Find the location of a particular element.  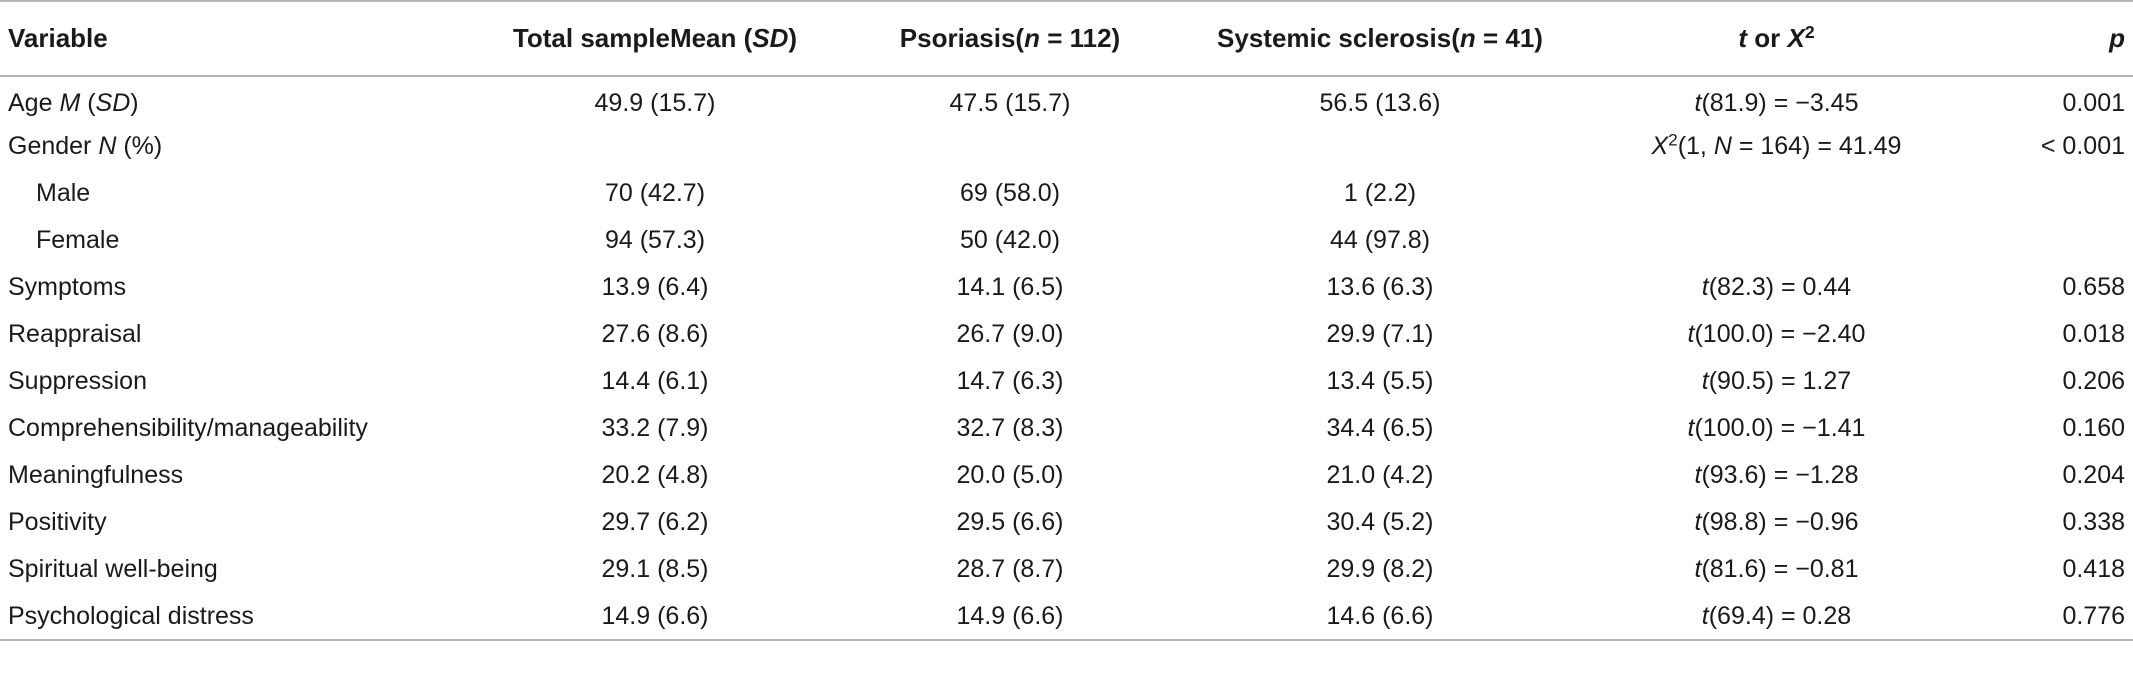

cell-test-statistic: t(69.4) = 0.28 is located at coordinates (1776, 617).